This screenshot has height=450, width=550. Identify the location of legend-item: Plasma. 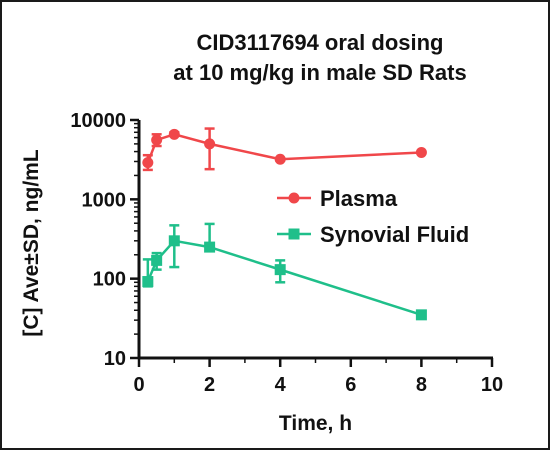
(337, 198).